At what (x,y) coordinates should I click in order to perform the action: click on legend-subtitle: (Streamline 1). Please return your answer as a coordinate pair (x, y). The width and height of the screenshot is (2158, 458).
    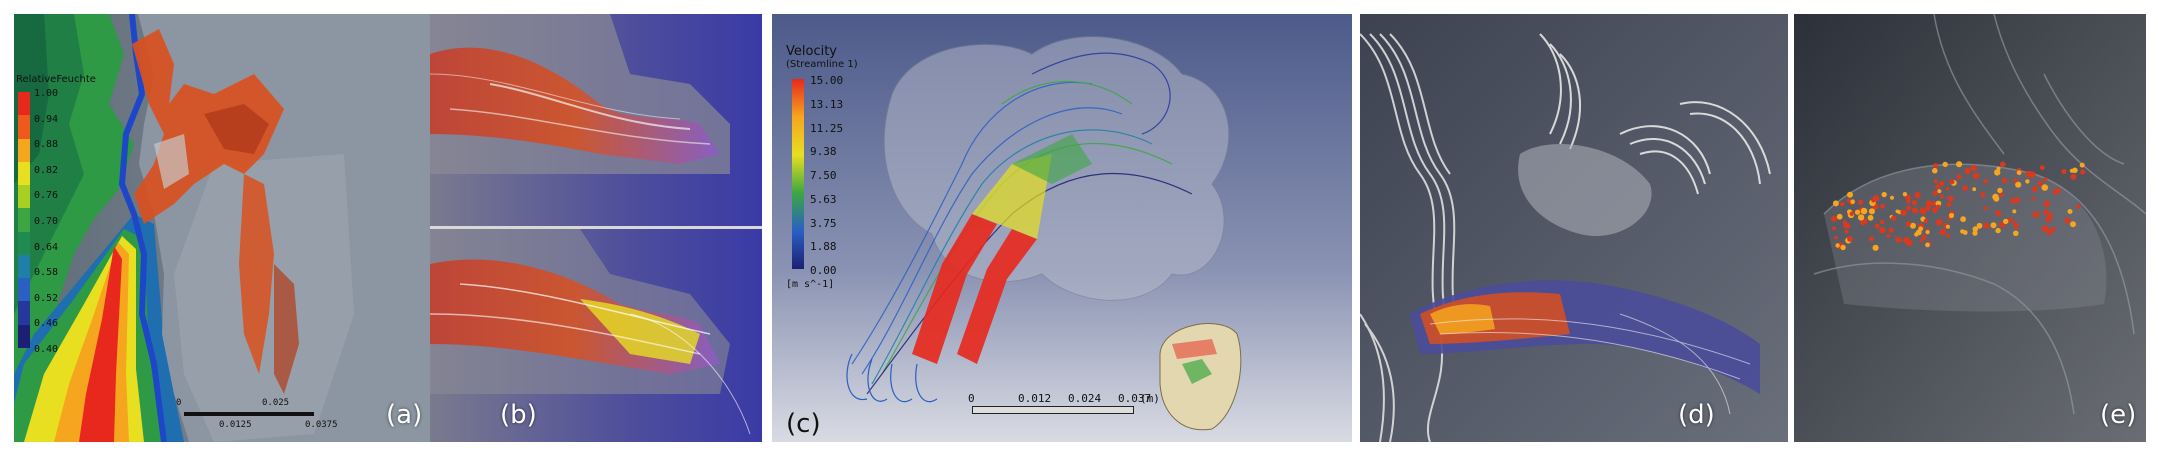
    Looking at the image, I should click on (822, 64).